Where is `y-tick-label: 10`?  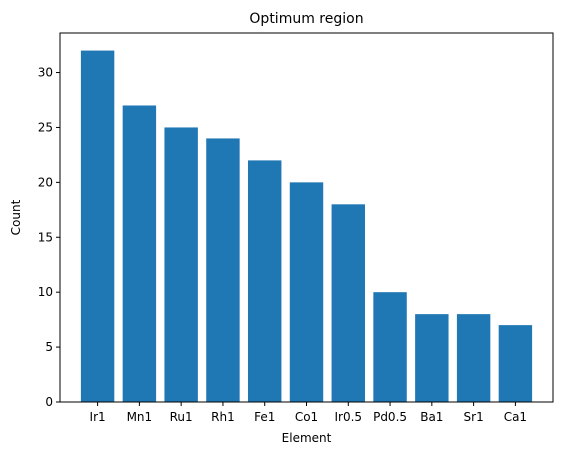
y-tick-label: 10 is located at coordinates (45, 292).